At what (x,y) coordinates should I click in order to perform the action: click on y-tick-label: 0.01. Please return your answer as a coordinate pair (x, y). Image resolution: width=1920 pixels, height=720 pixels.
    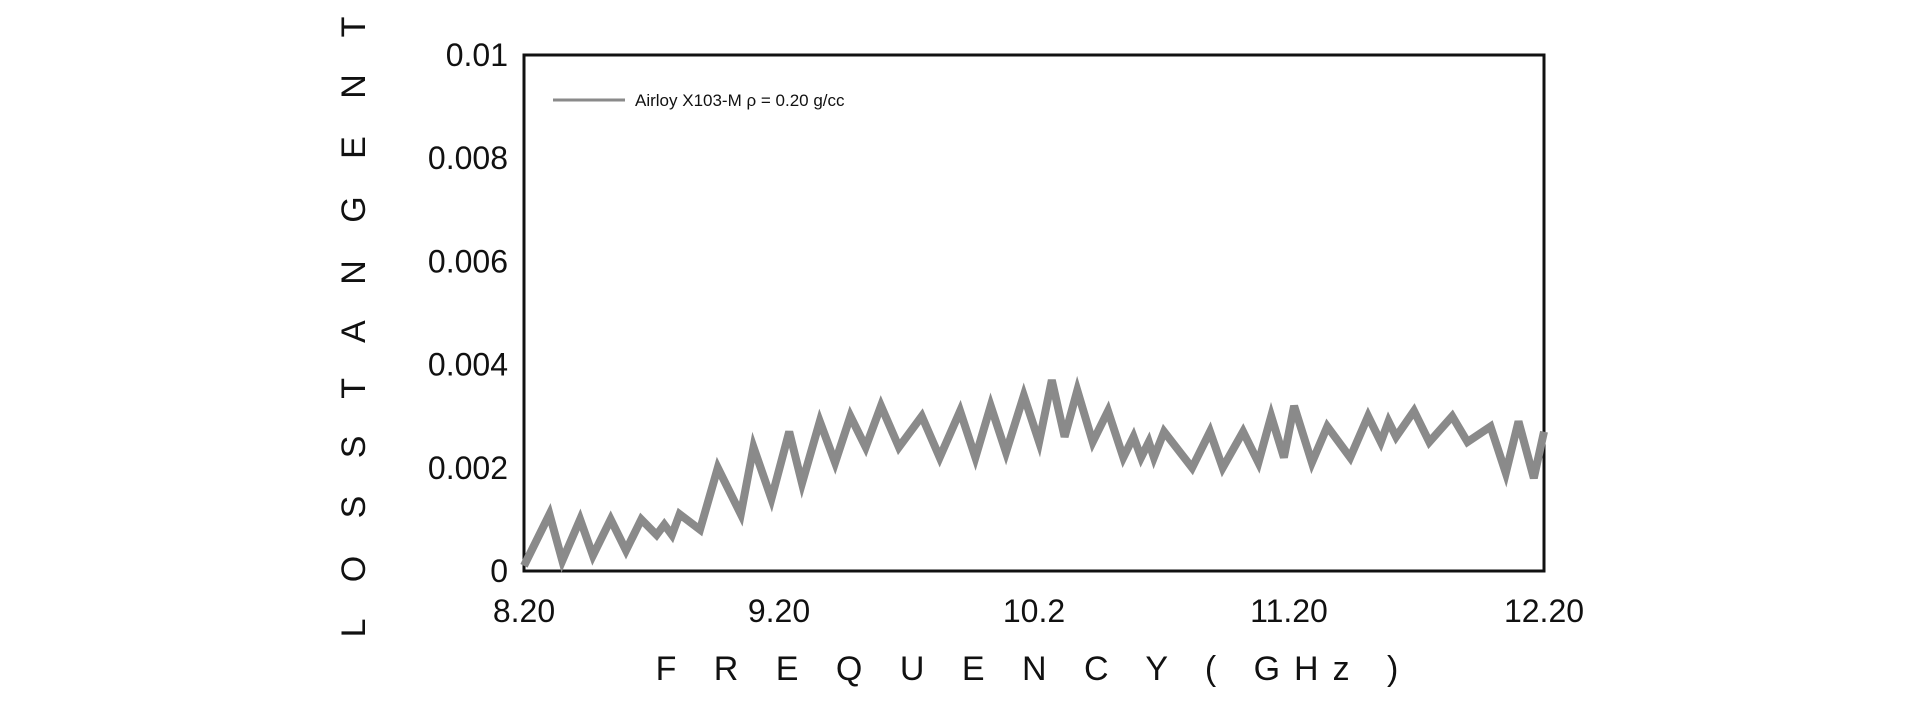
    Looking at the image, I should click on (477, 55).